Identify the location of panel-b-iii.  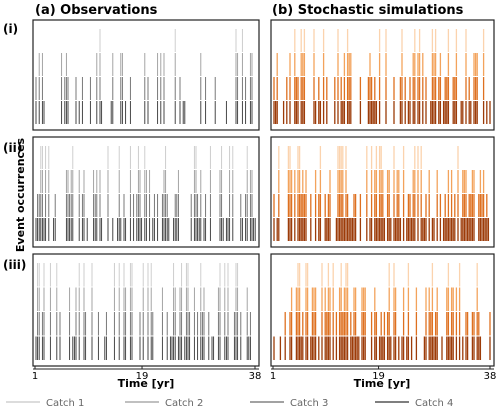
(382, 310).